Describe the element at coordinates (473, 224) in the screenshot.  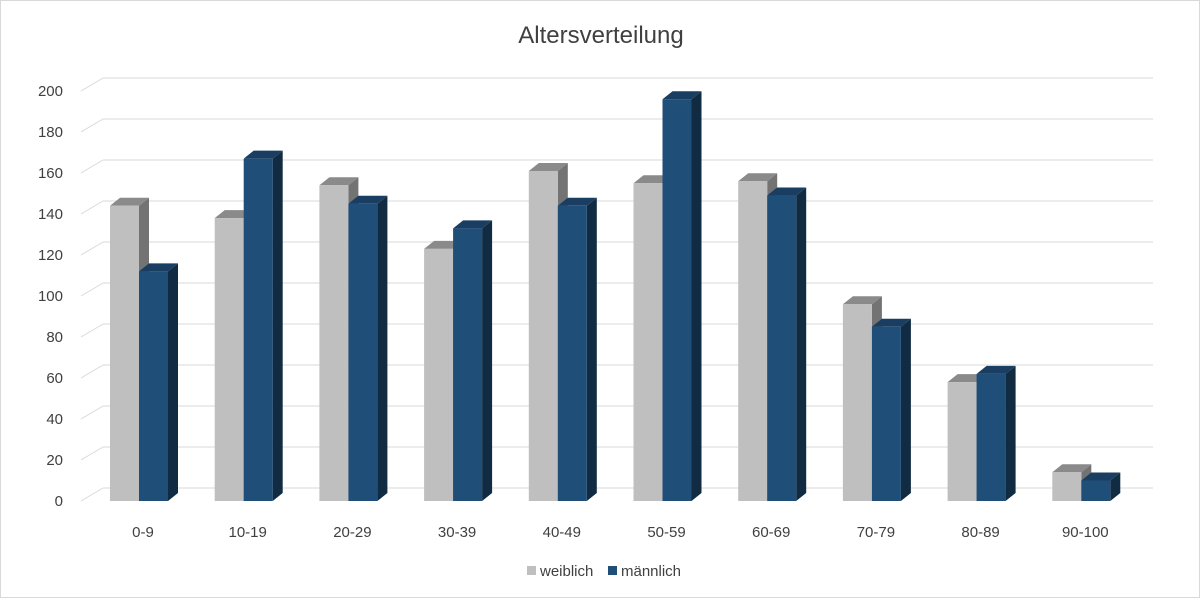
I see `bar-top-männlich-30-39` at that location.